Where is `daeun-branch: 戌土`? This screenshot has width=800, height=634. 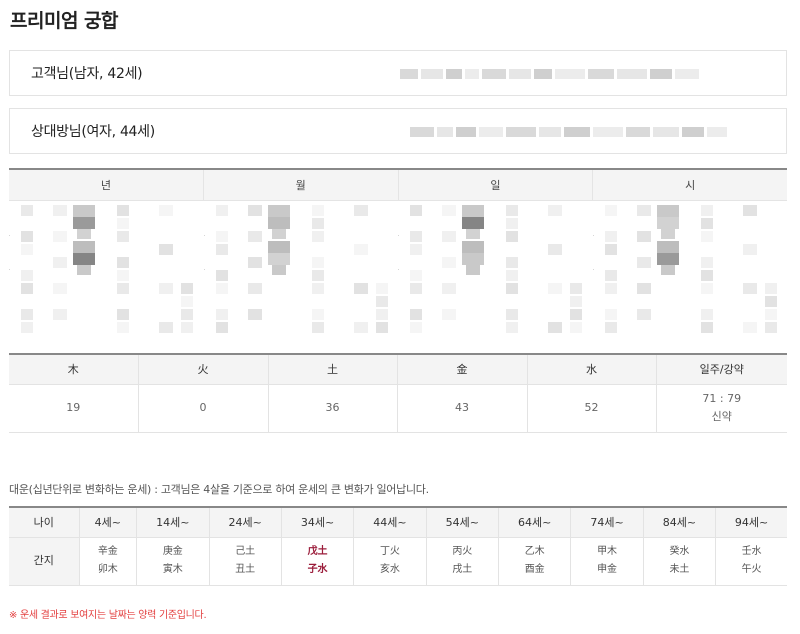 daeun-branch: 戌土 is located at coordinates (462, 569).